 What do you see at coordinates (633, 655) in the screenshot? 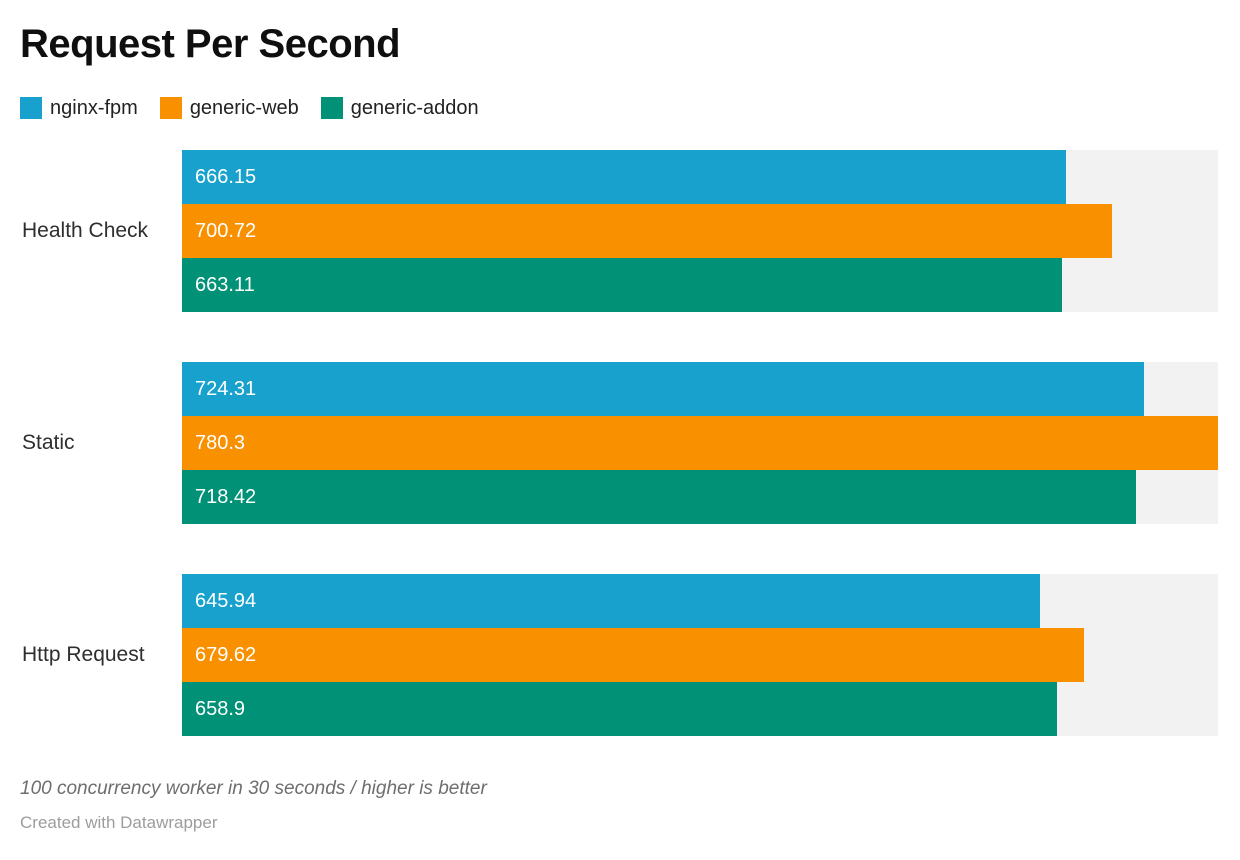
I see `bar: 679.62` at bounding box center [633, 655].